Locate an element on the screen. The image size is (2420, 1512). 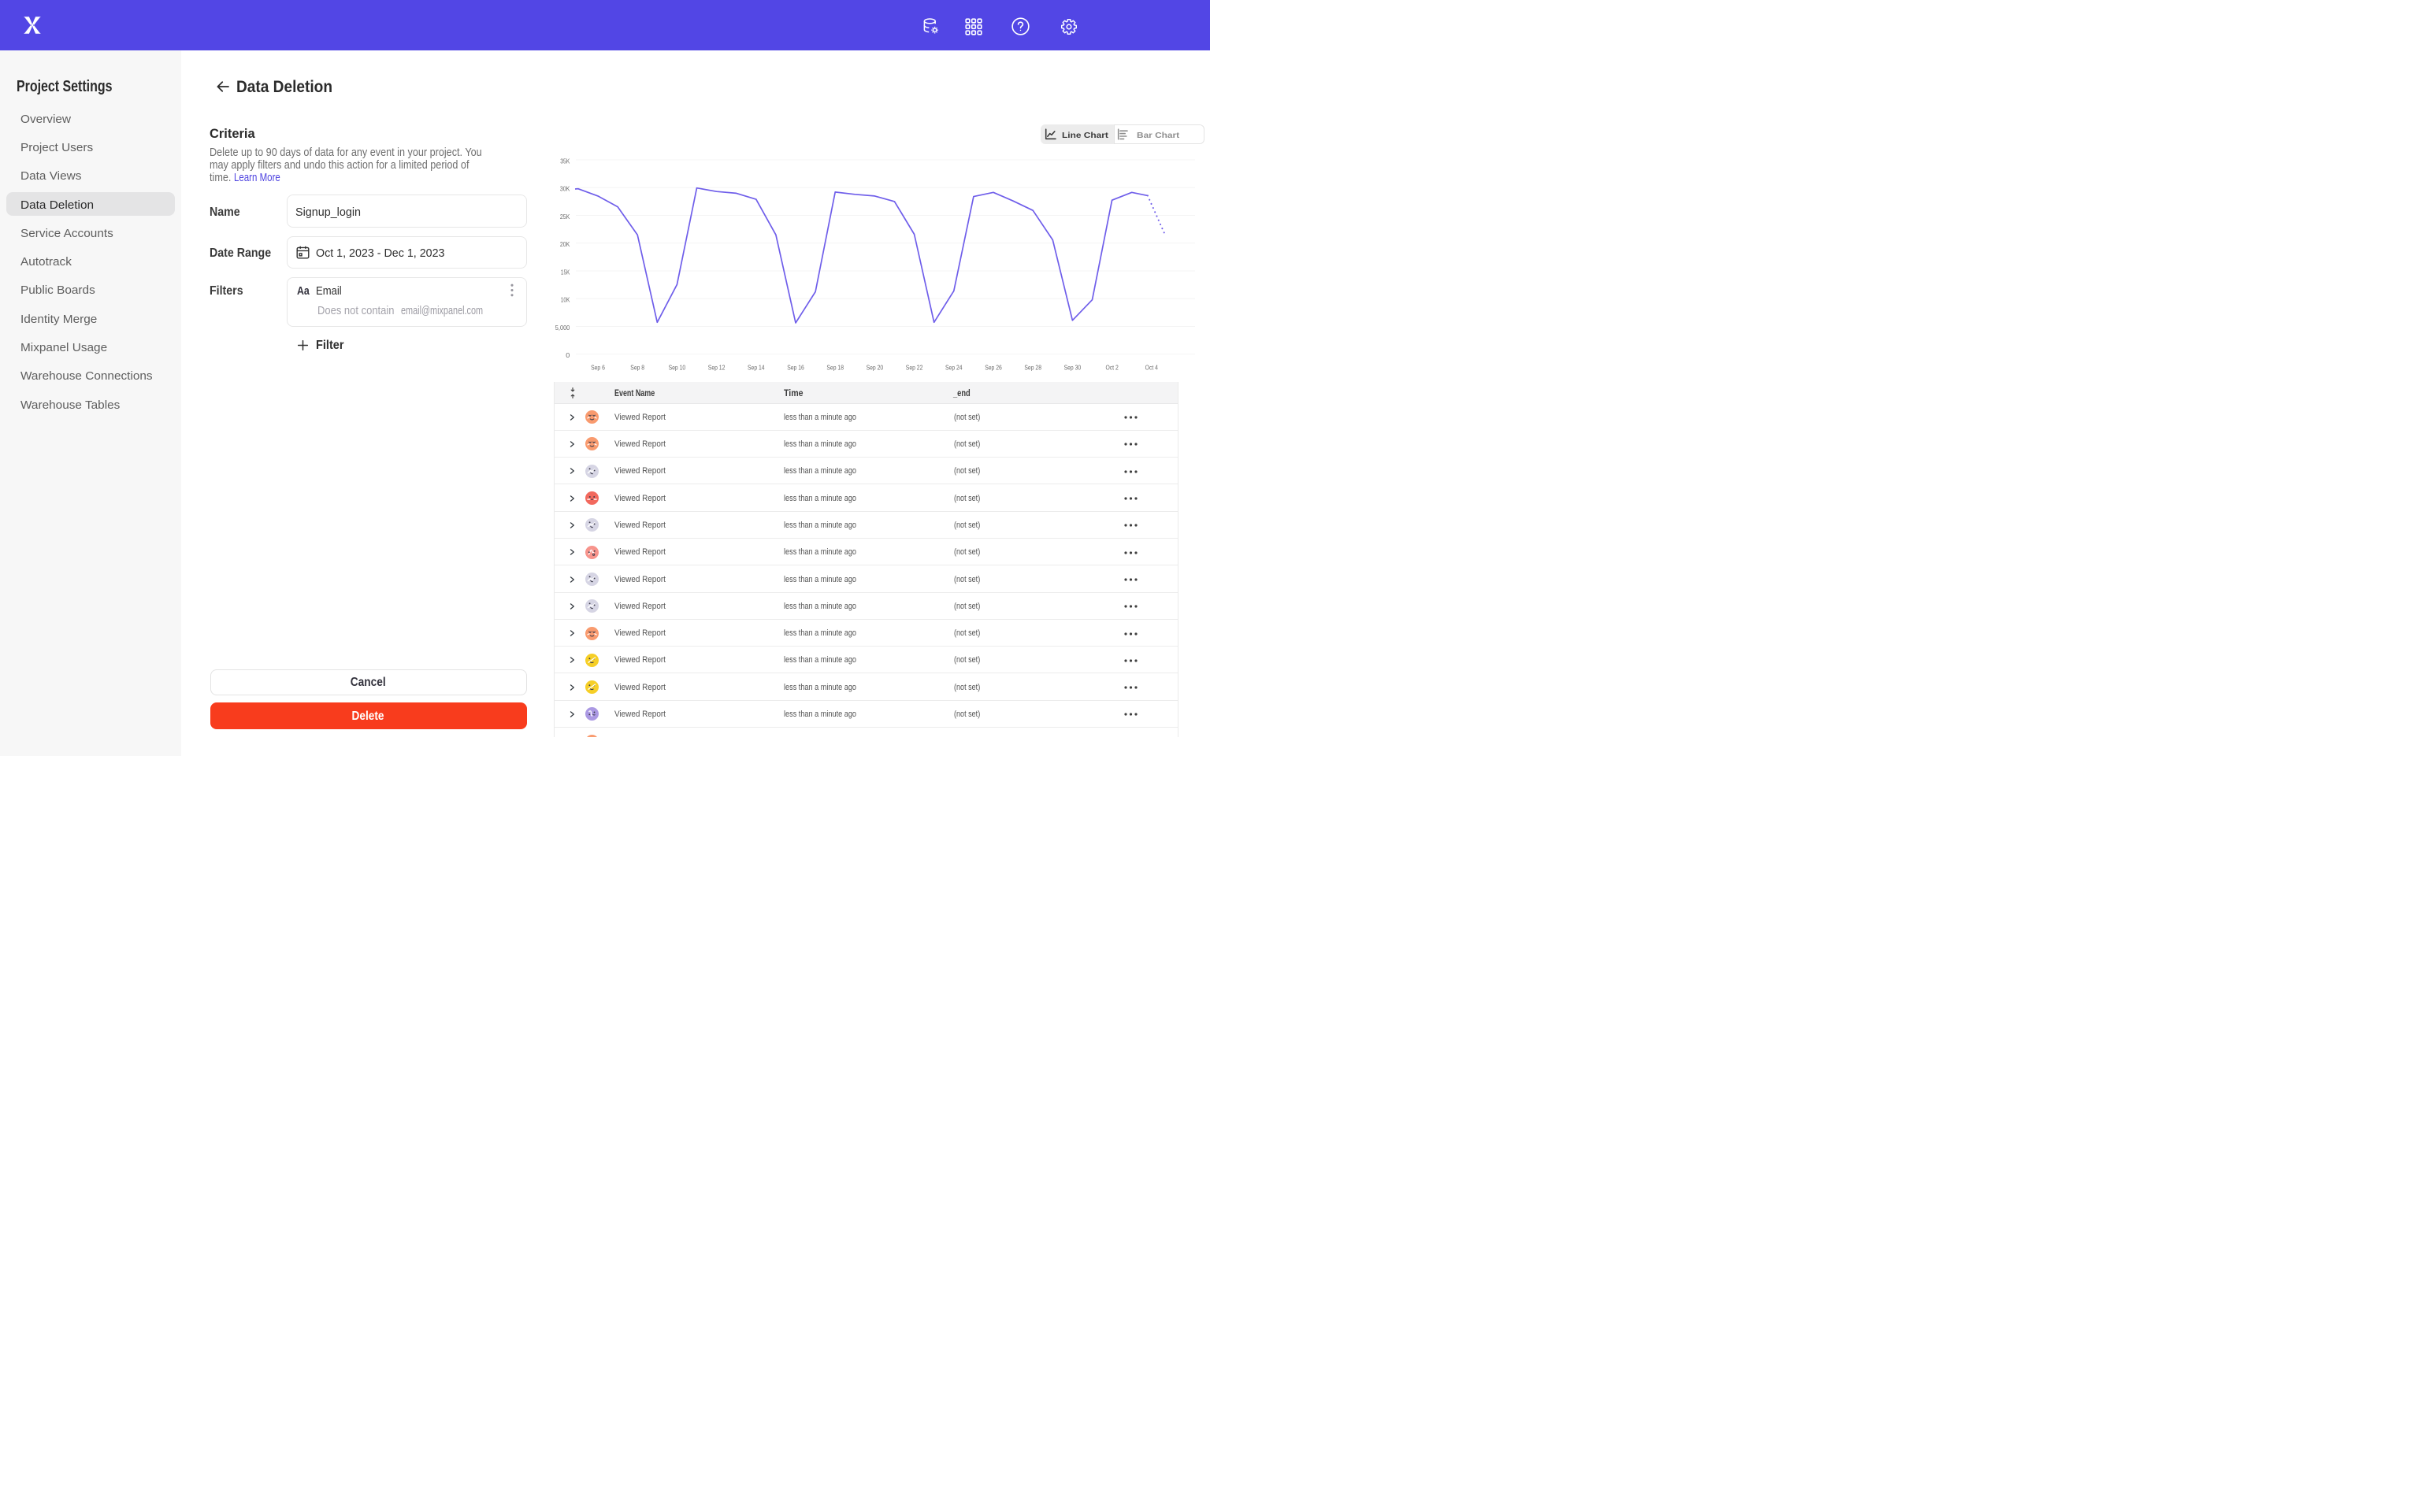
svg-text: Sep 12 is located at coordinates (717, 367).